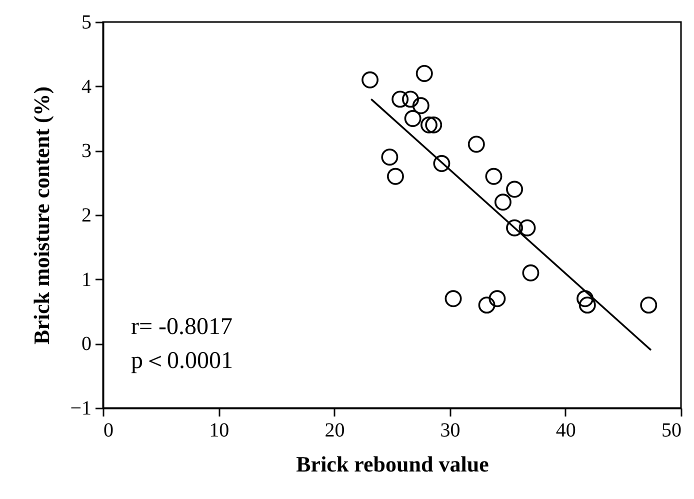 This screenshot has height=499, width=694. What do you see at coordinates (450, 431) in the screenshot?
I see `x-tick-label: 30` at bounding box center [450, 431].